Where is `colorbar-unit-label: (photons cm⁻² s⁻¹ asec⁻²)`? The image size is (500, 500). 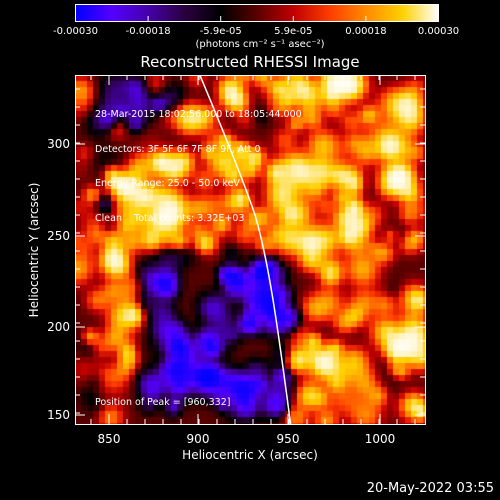 colorbar-unit-label: (photons cm⁻² s⁻¹ asec⁻²) is located at coordinates (260, 44).